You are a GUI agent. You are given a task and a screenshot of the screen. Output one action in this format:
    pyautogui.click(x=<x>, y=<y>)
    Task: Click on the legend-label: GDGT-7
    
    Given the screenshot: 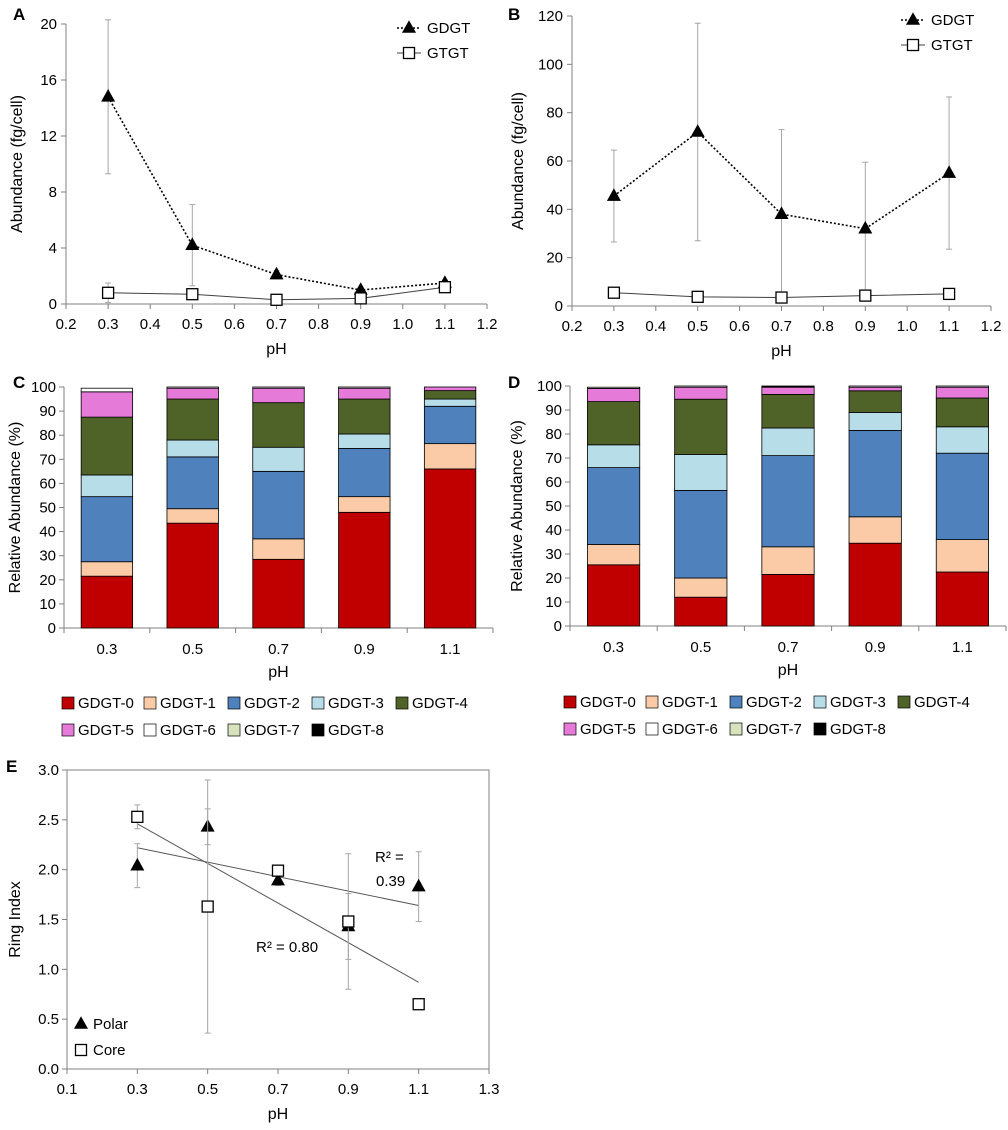 What is the action you would take?
    pyautogui.click(x=272, y=730)
    